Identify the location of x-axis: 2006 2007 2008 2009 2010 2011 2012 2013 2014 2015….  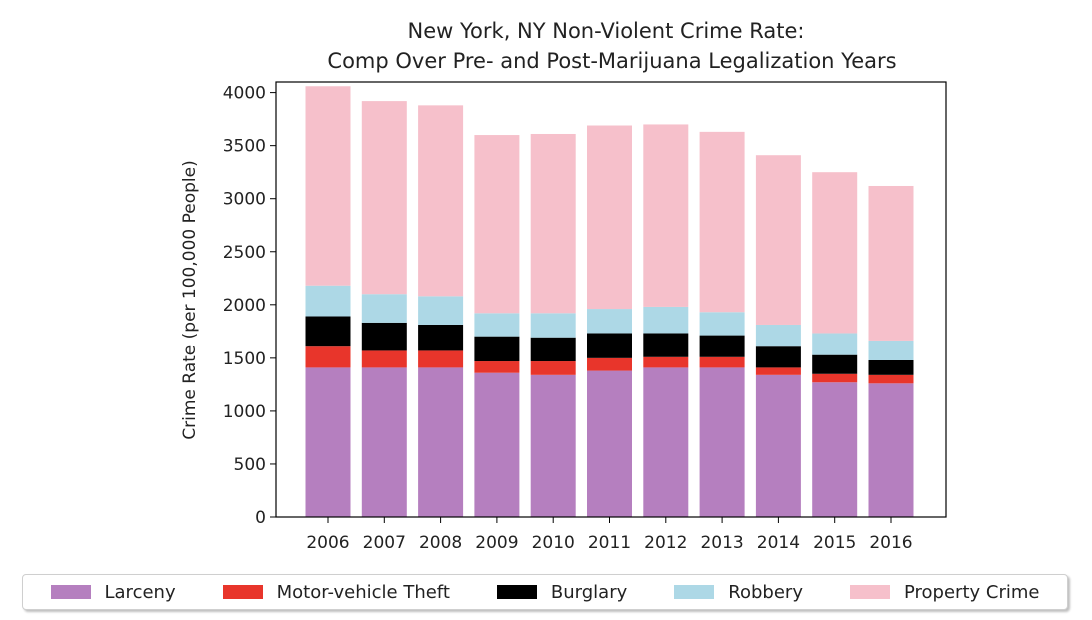
(609, 535).